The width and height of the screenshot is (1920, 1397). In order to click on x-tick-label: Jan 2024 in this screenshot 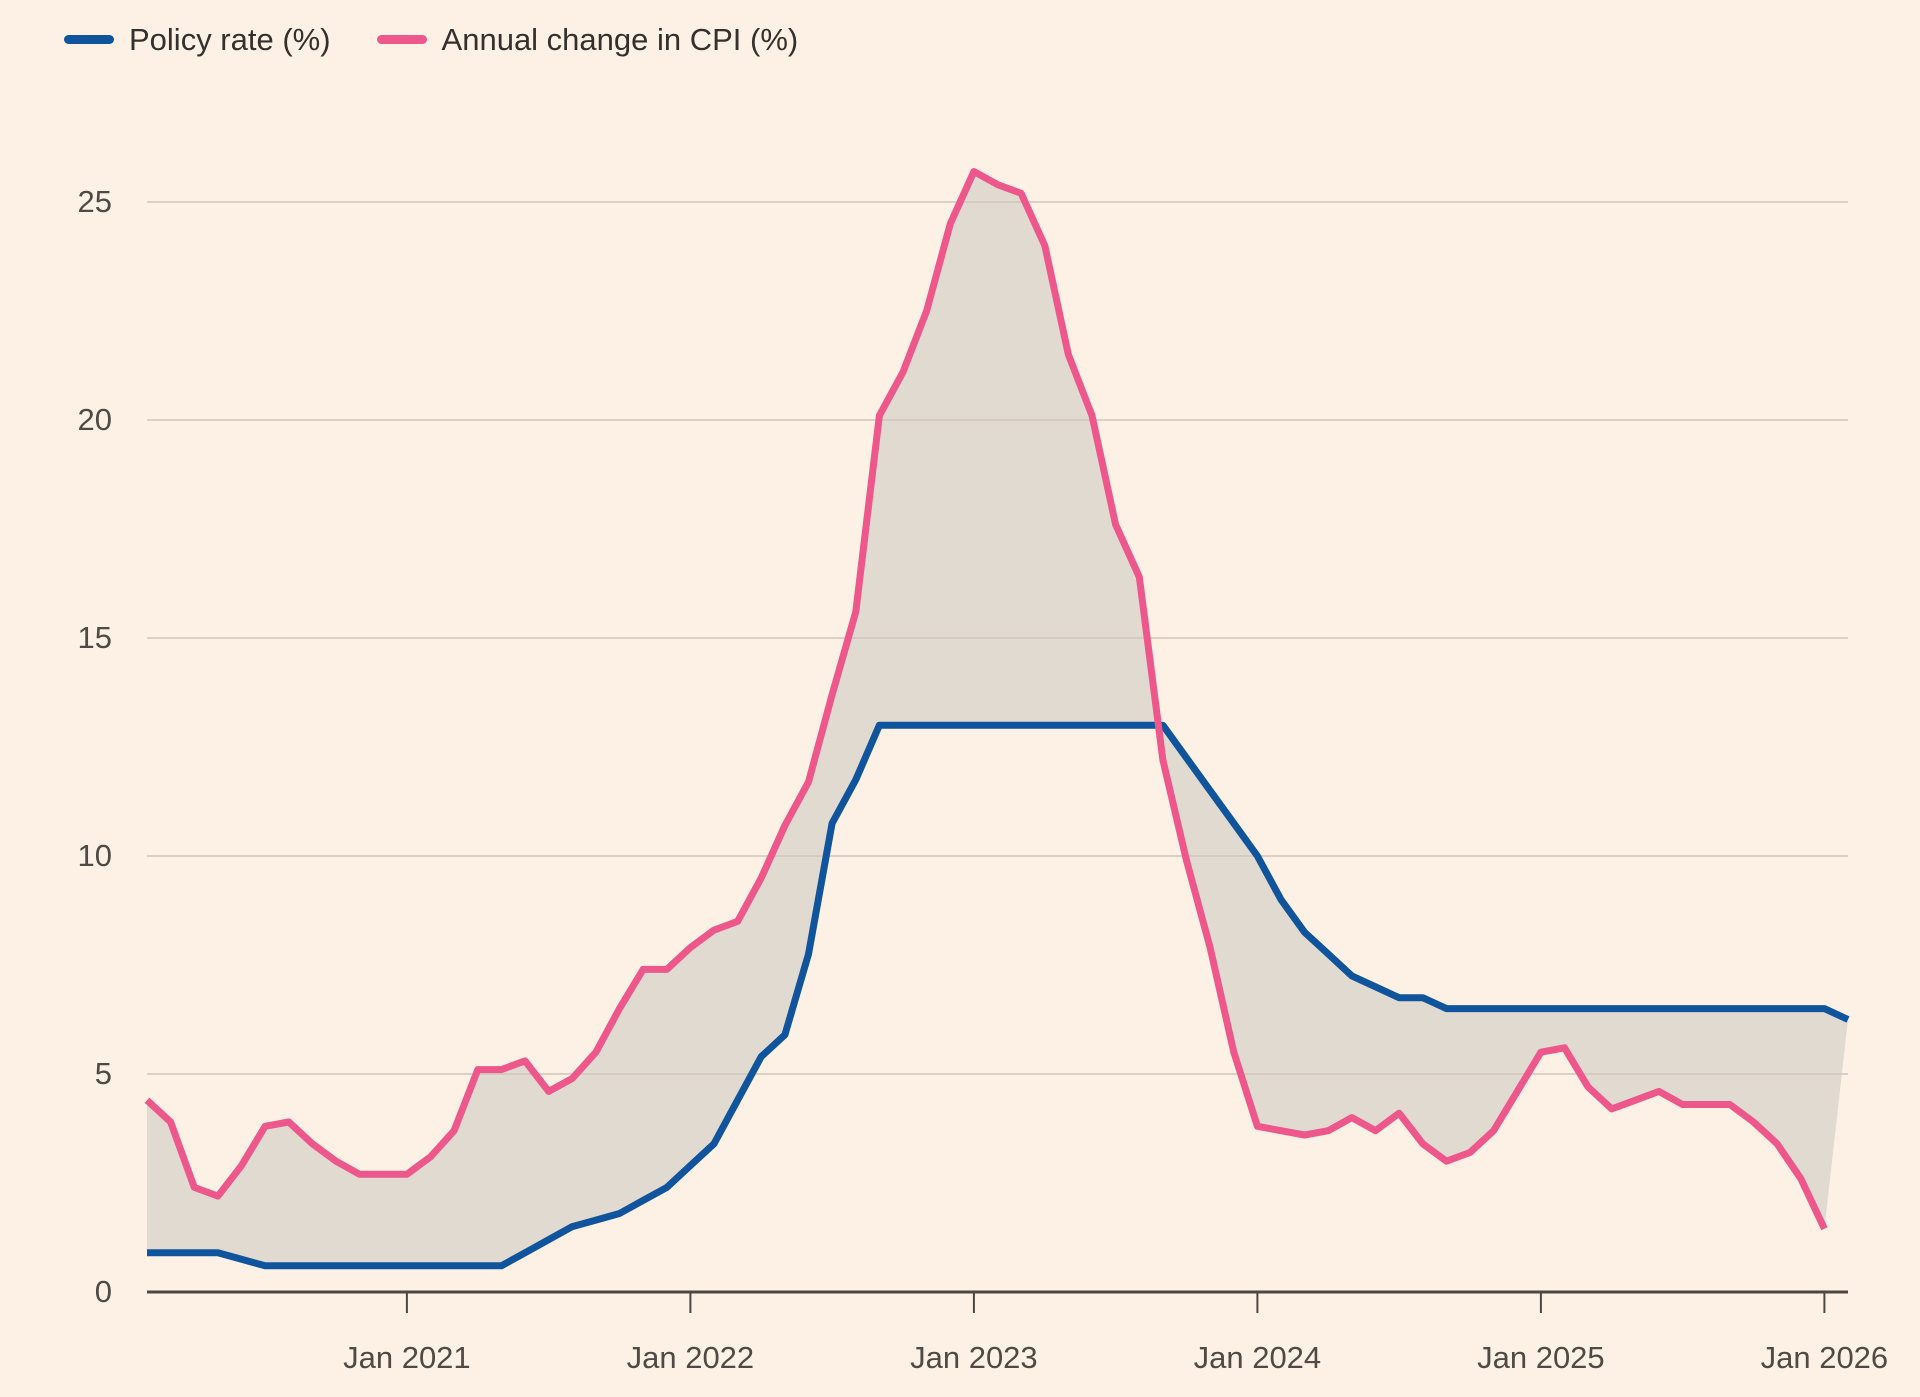, I will do `click(1258, 1357)`.